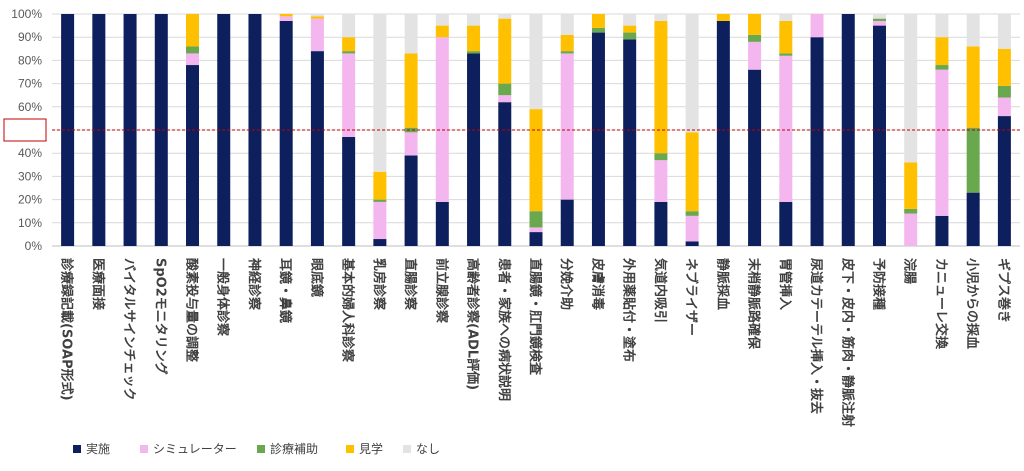 The image size is (1024, 471). What do you see at coordinates (98, 284) in the screenshot?
I see `x-category-label: 医療面接` at bounding box center [98, 284].